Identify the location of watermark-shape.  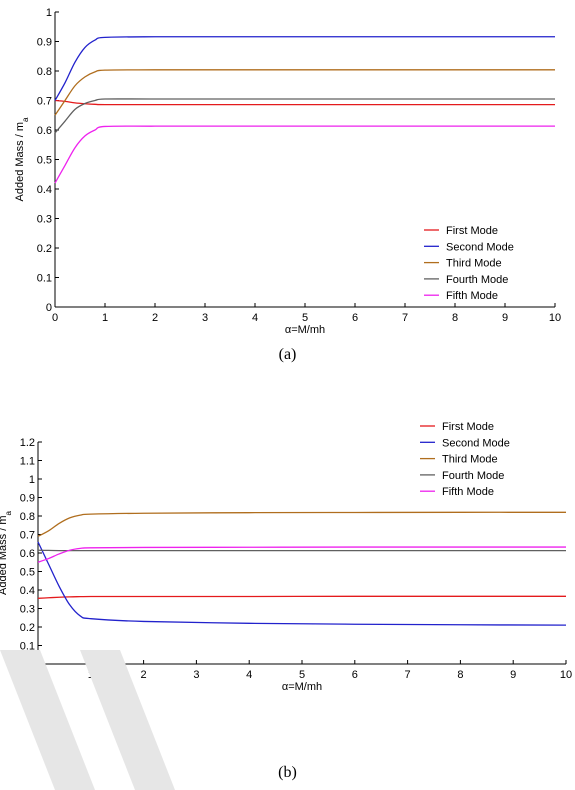
(90, 715).